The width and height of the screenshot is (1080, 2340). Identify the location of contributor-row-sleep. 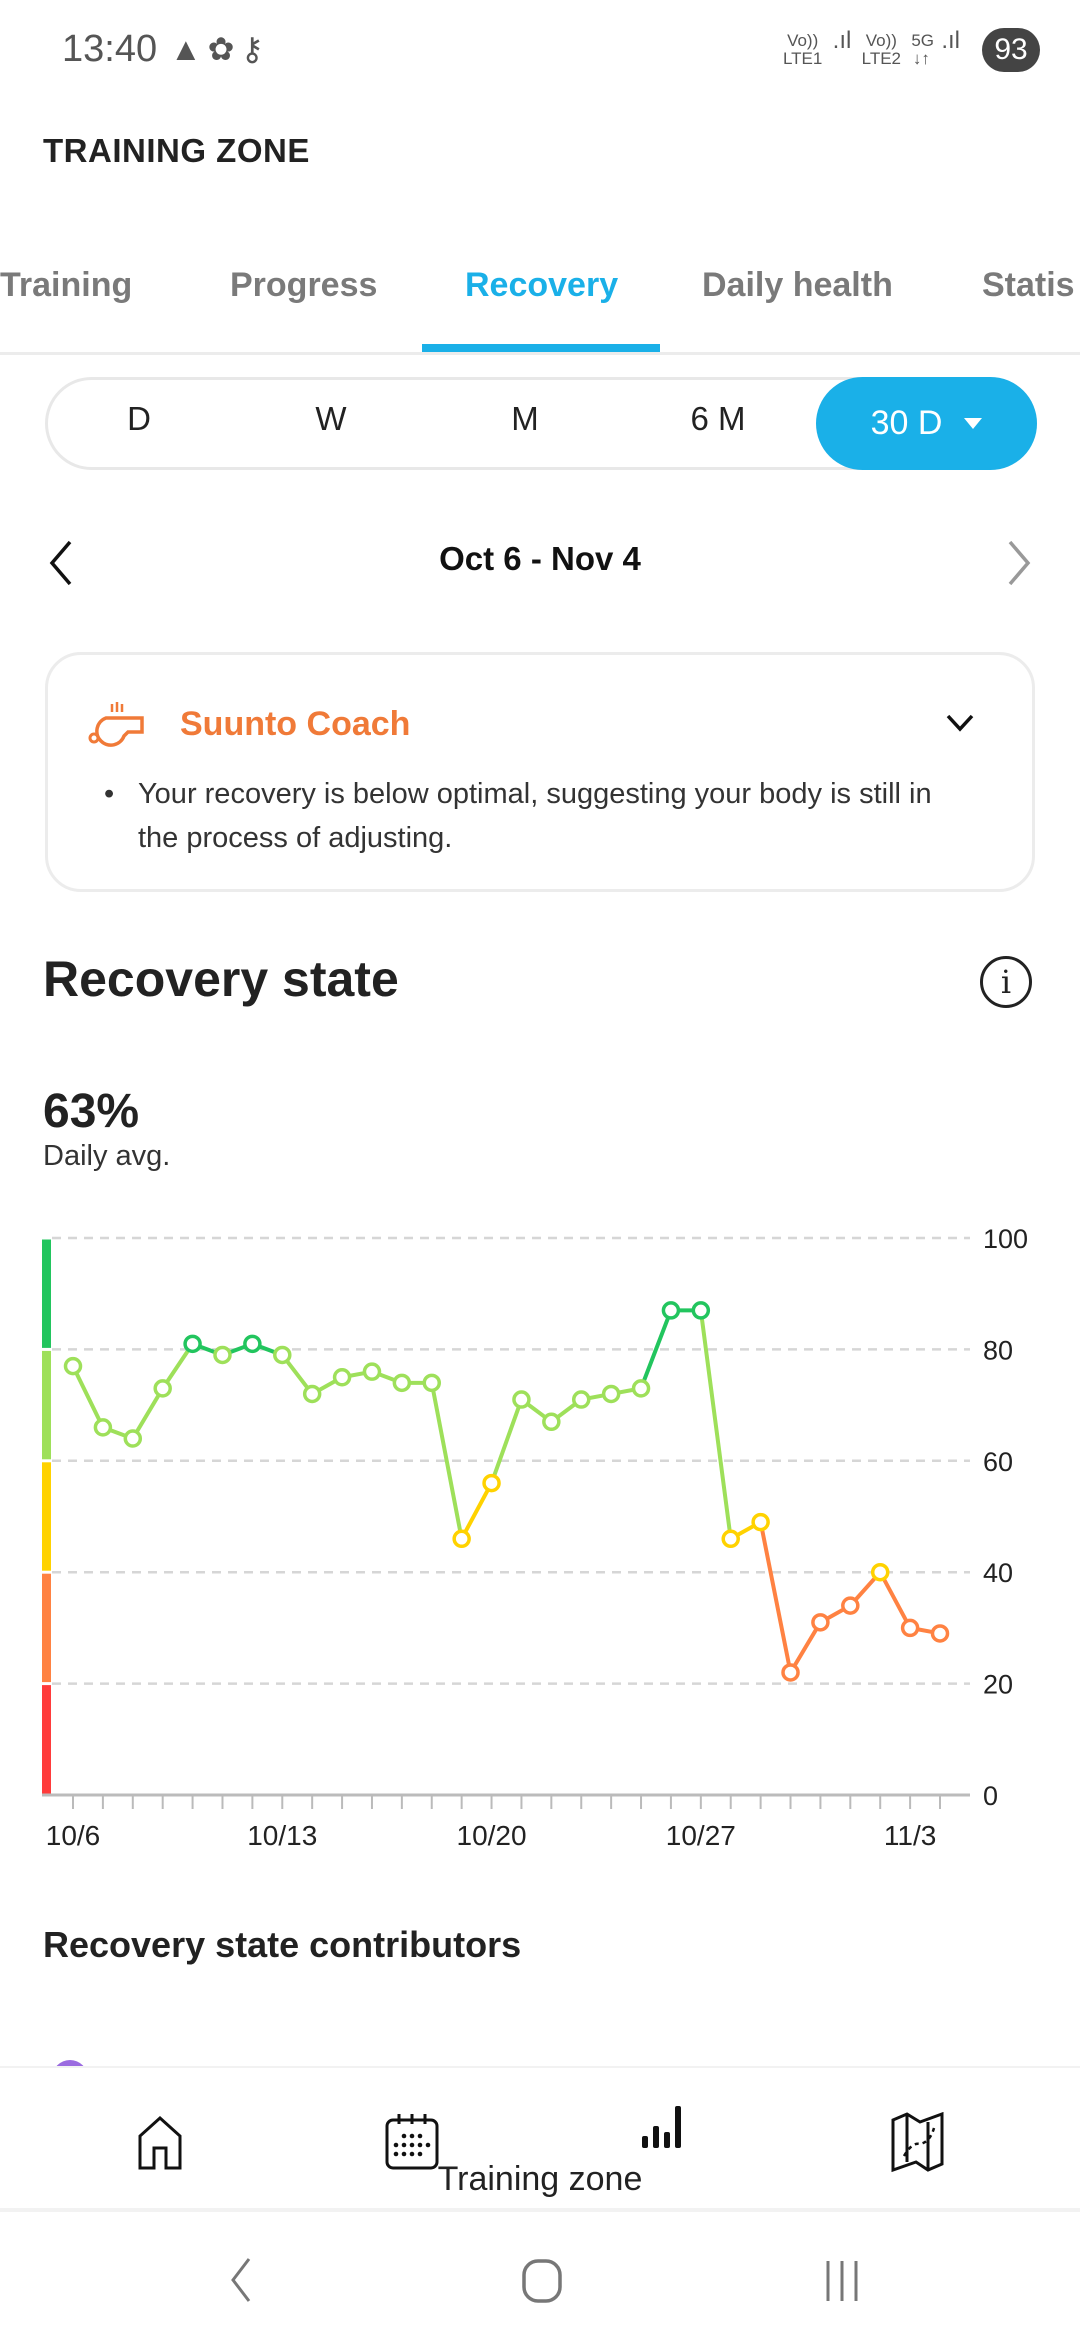
(540, 2060).